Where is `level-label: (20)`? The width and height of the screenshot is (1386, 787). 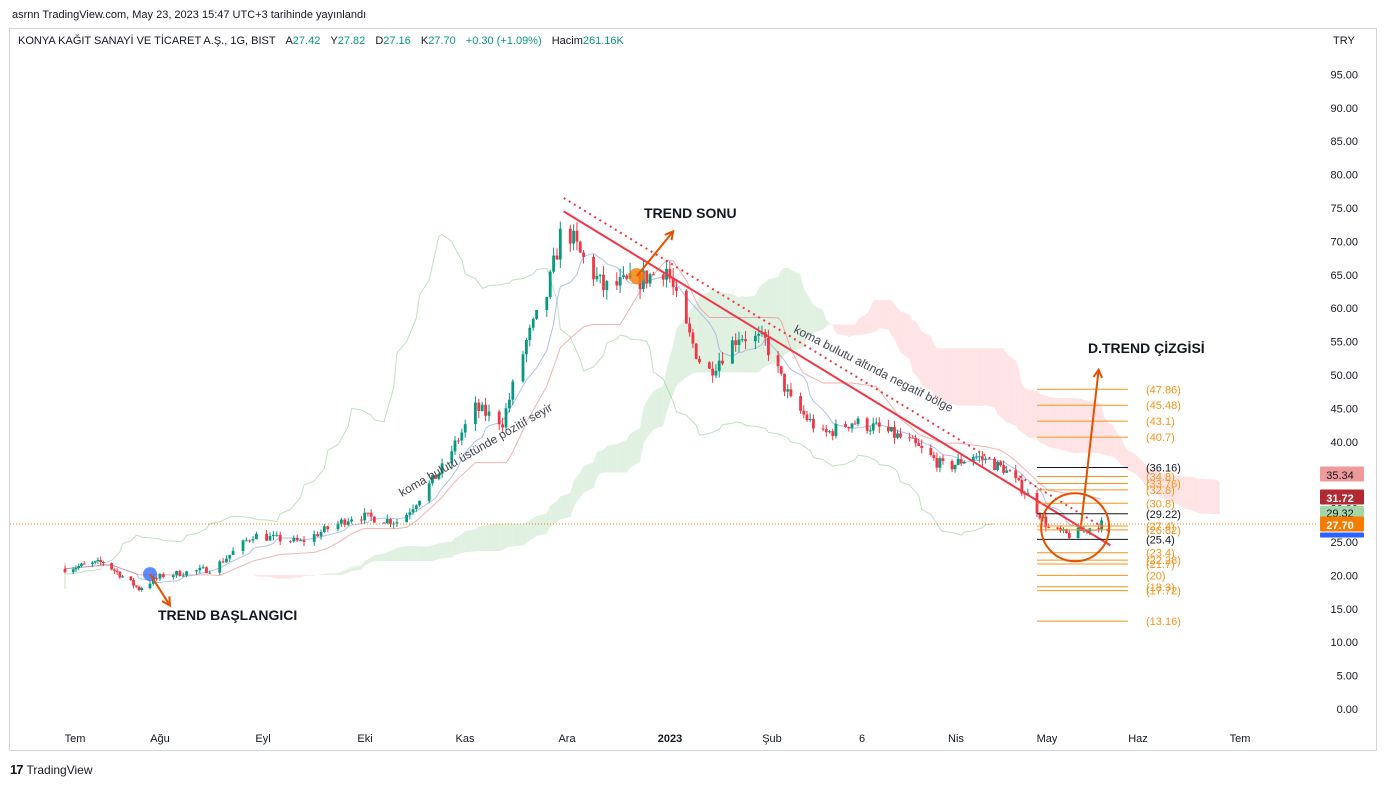
level-label: (20) is located at coordinates (1156, 576).